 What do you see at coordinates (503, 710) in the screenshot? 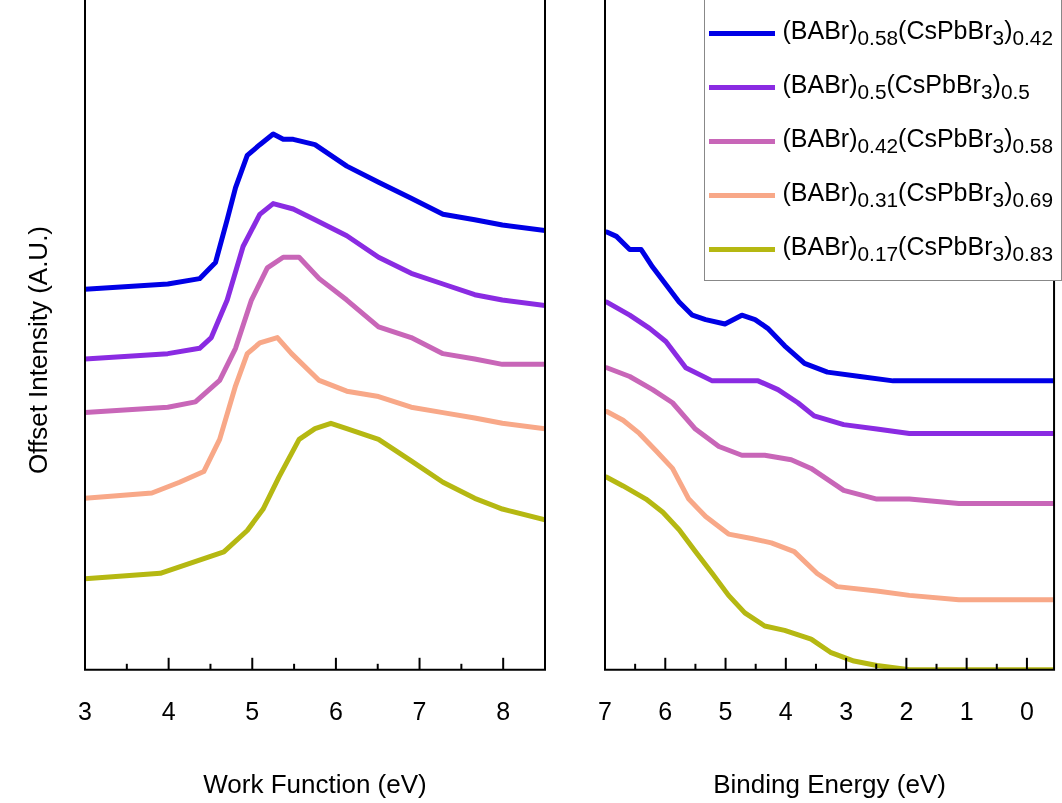
I see `x-tick-label: 8` at bounding box center [503, 710].